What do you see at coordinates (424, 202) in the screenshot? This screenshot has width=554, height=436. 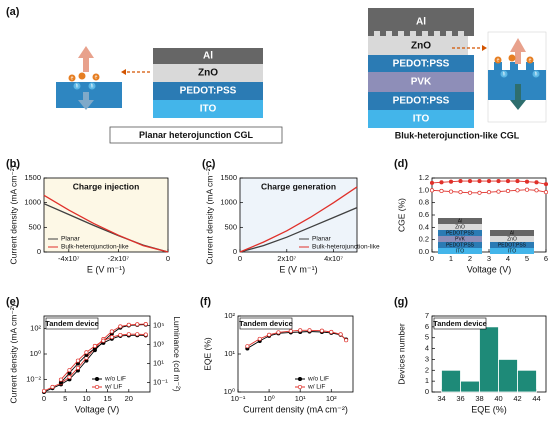 I see `y-tick-label: 0.8` at bounding box center [424, 202].